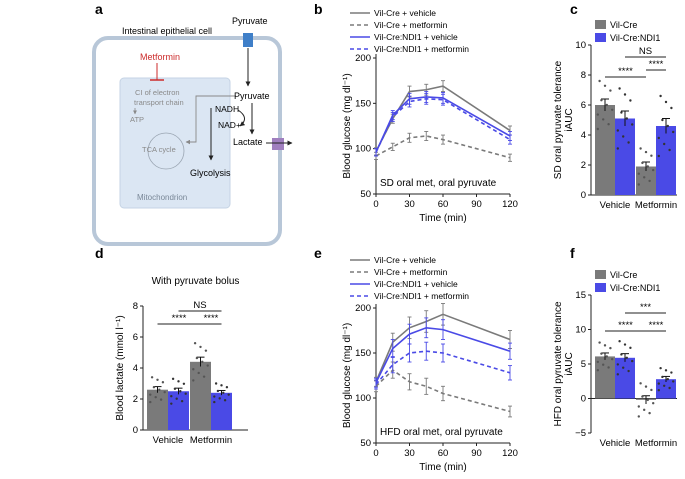 Image resolution: width=685 pixels, height=479 pixels. What do you see at coordinates (278, 144) in the screenshot?
I see `lactate-transporter` at bounding box center [278, 144].